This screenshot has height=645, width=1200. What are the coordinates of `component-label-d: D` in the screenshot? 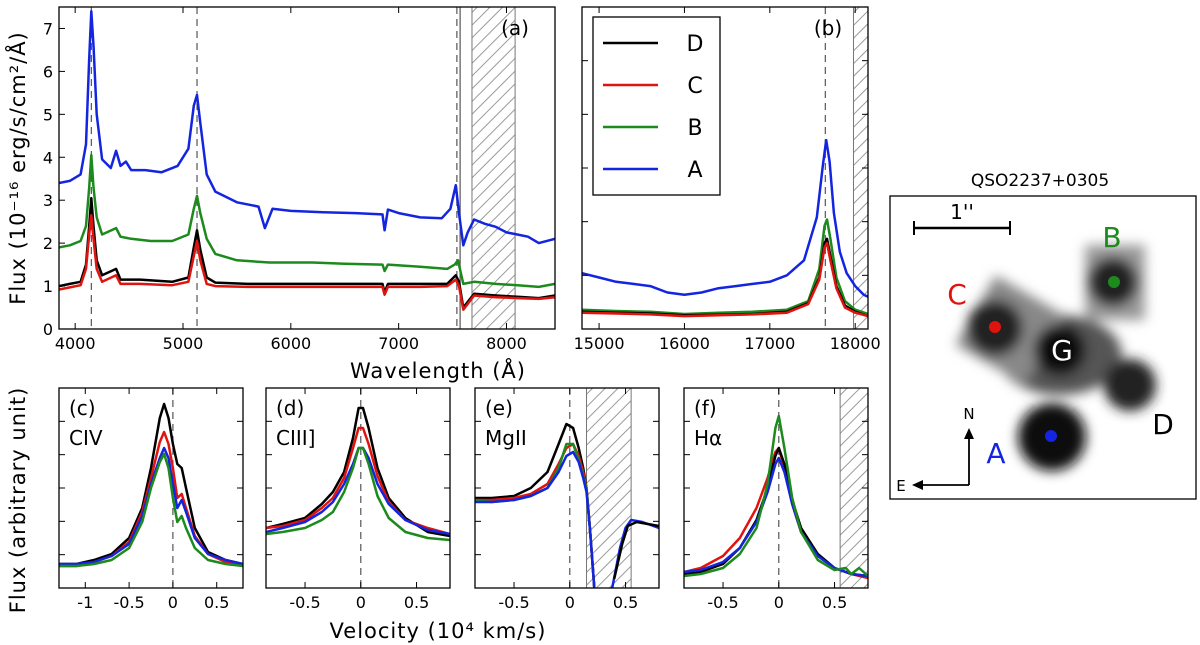 It's located at (1163, 424).